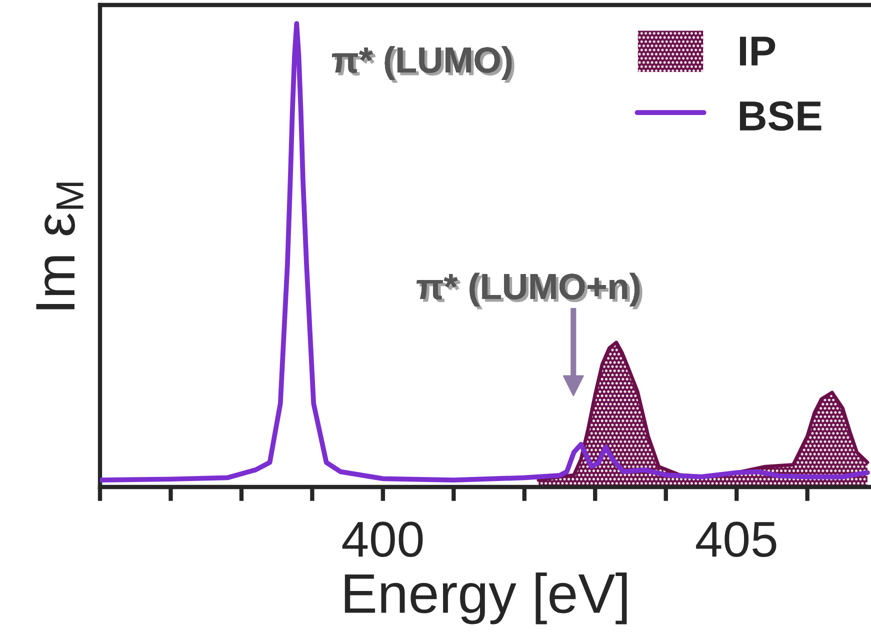 The width and height of the screenshot is (871, 639). I want to click on x-tick-label: 405, so click(736, 540).